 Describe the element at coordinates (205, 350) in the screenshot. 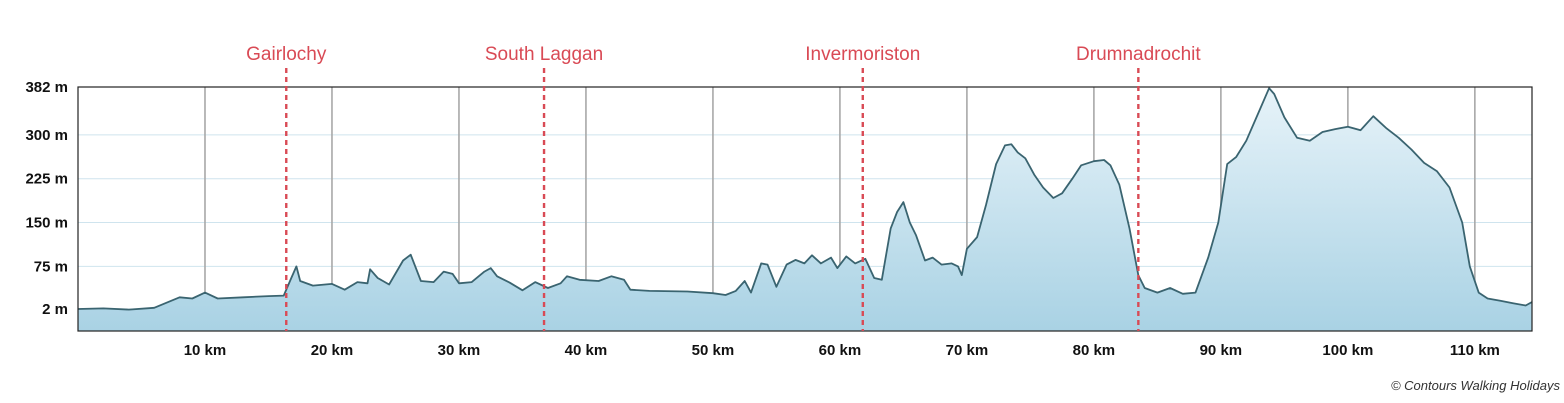

I see `x-tick-label: 10 km` at that location.